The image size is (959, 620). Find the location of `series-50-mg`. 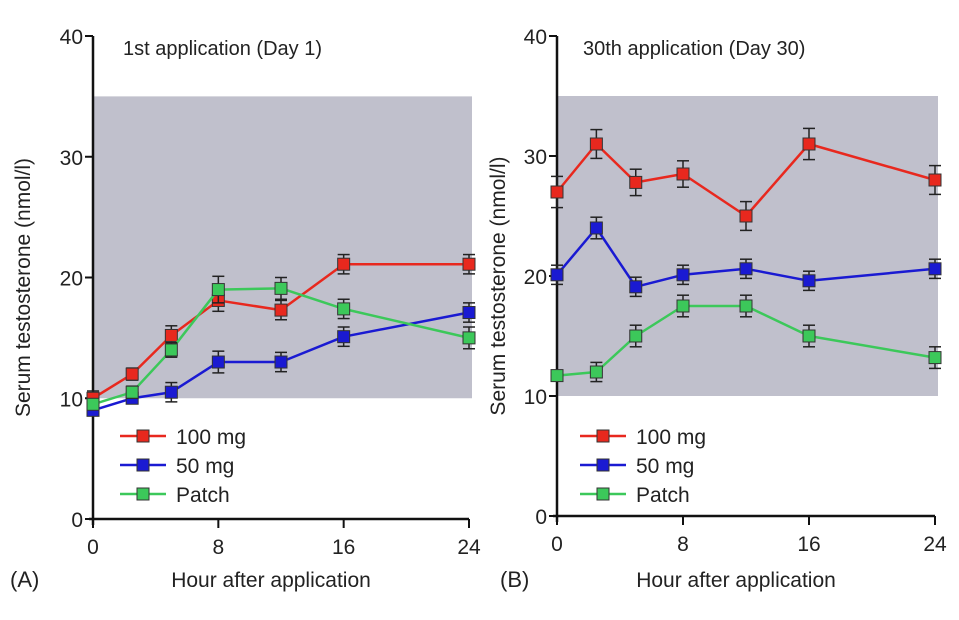

series-50-mg is located at coordinates (746, 257).